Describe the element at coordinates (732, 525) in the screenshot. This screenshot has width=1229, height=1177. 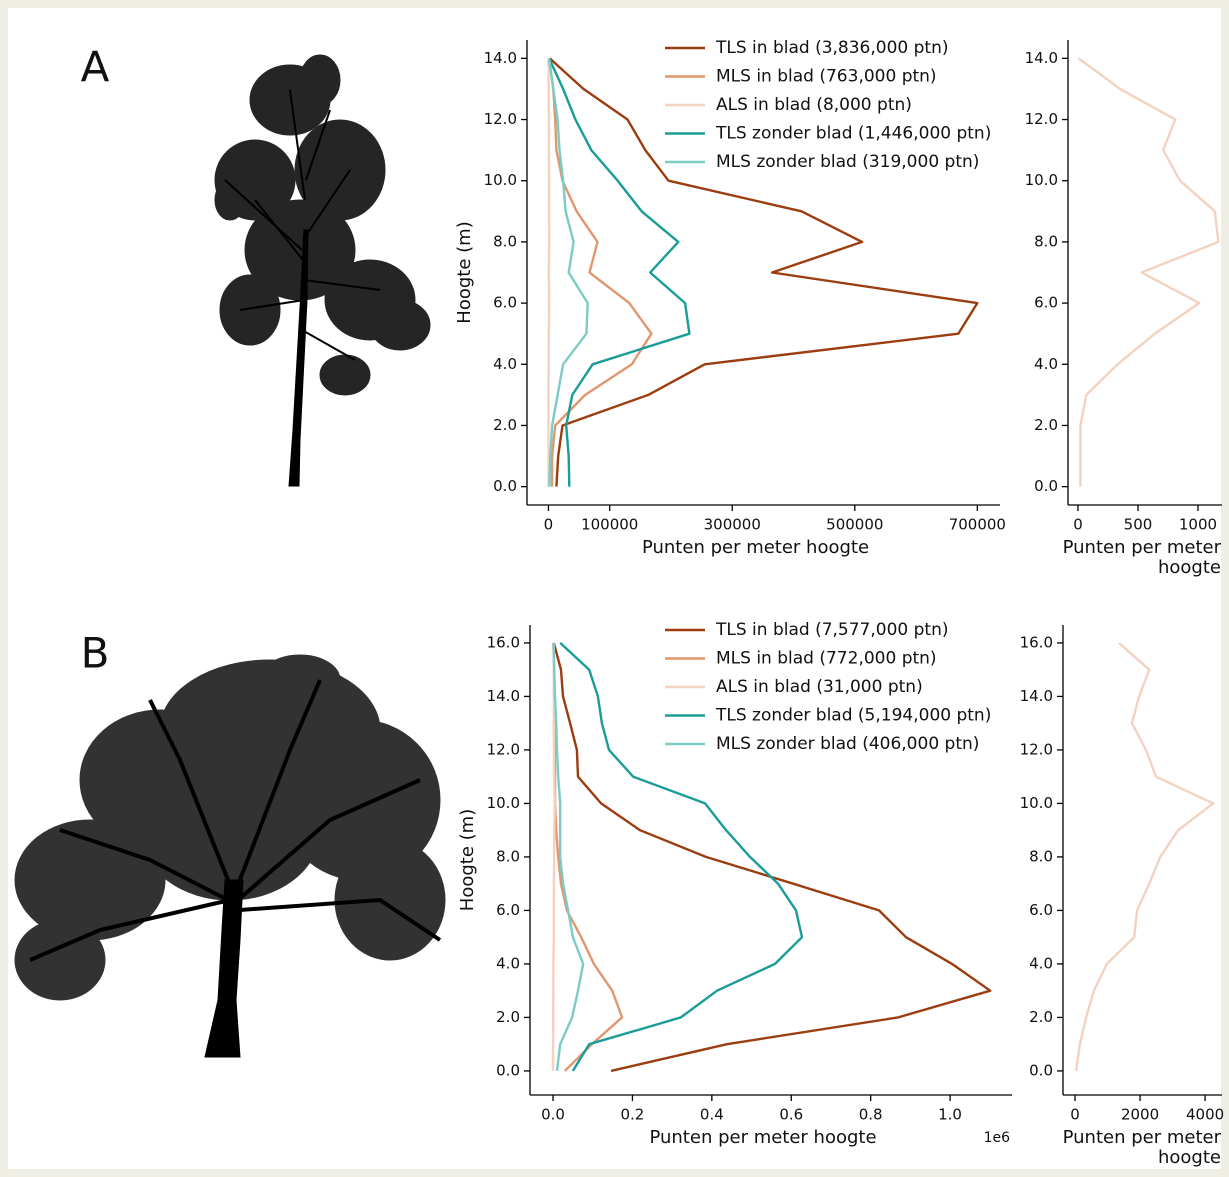
I see `x-tick-label: 300000` at that location.